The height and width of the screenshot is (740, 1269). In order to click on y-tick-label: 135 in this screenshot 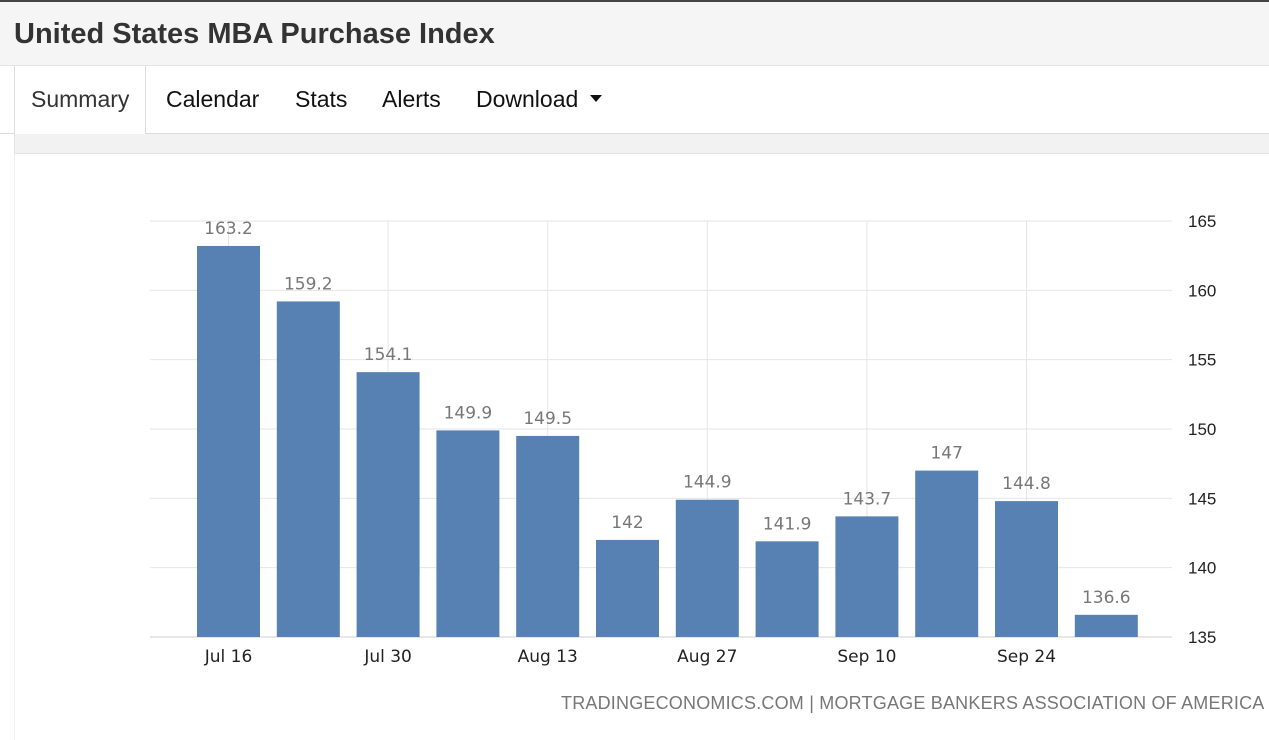, I will do `click(1202, 637)`.